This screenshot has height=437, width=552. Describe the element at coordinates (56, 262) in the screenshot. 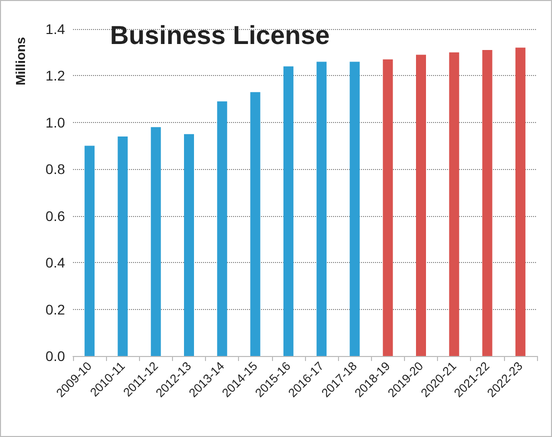

I see `y-tick-label: 0.4` at that location.